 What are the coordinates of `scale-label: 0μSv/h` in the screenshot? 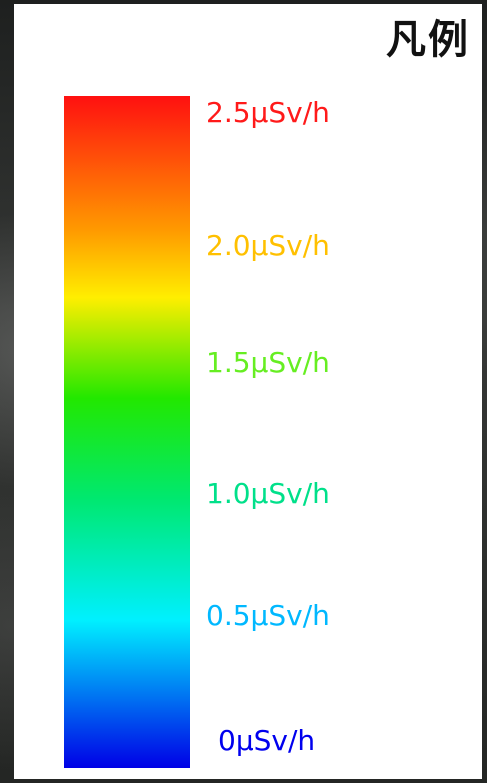 It's located at (267, 740).